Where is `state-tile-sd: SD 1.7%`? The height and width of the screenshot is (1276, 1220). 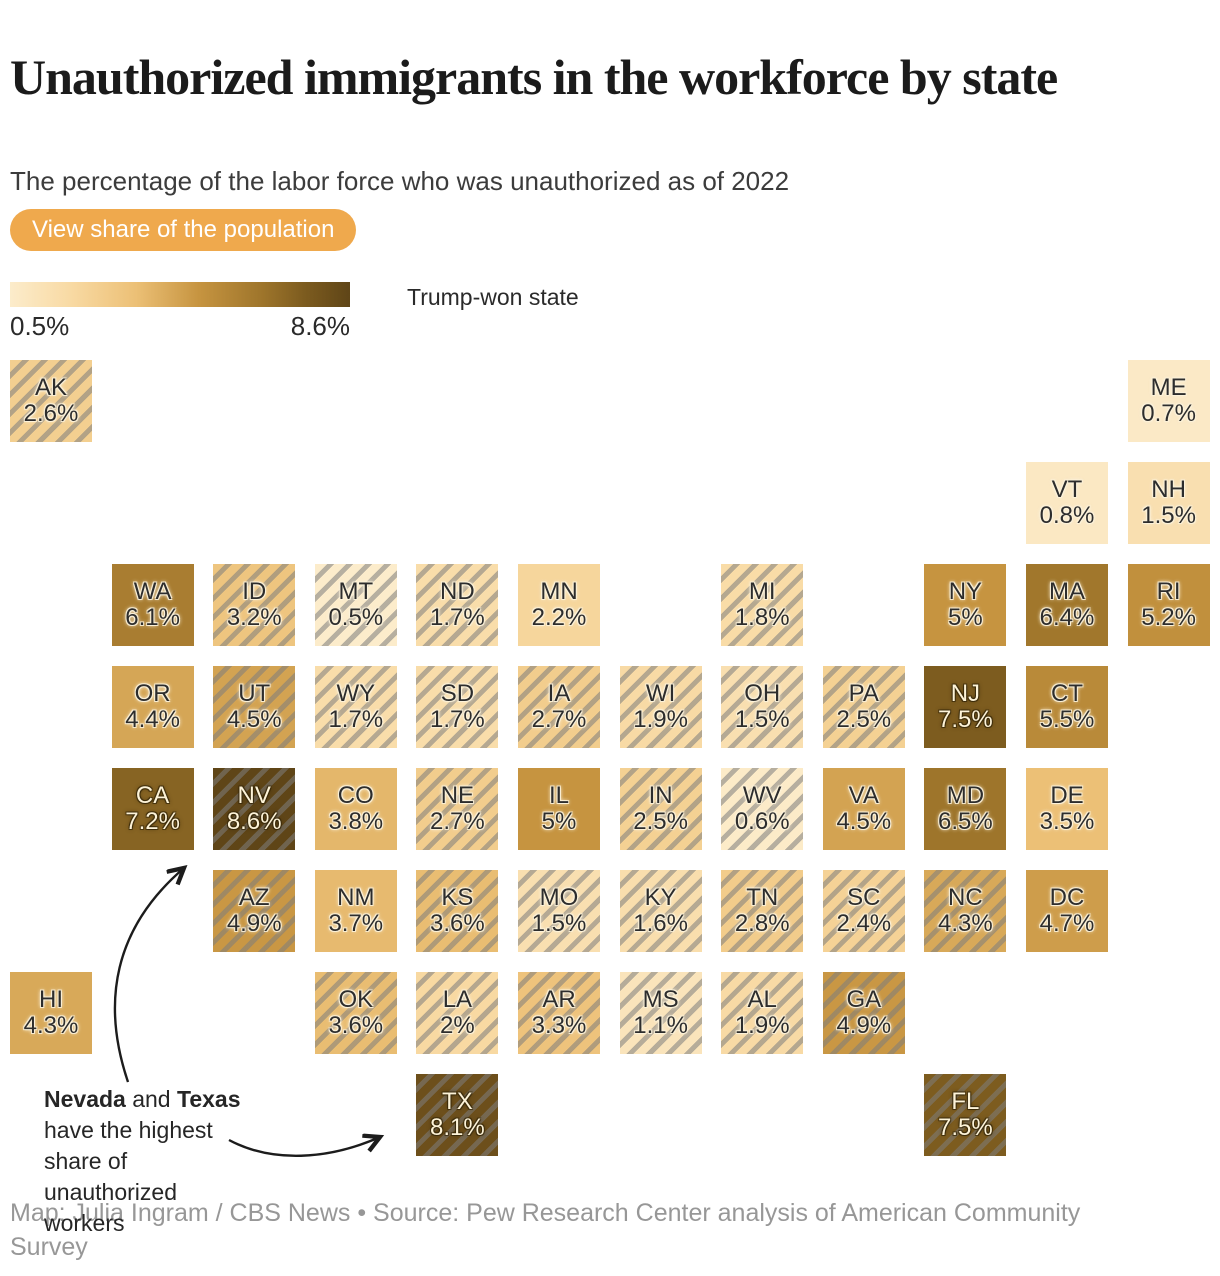
state-tile-sd: SD 1.7% is located at coordinates (457, 707).